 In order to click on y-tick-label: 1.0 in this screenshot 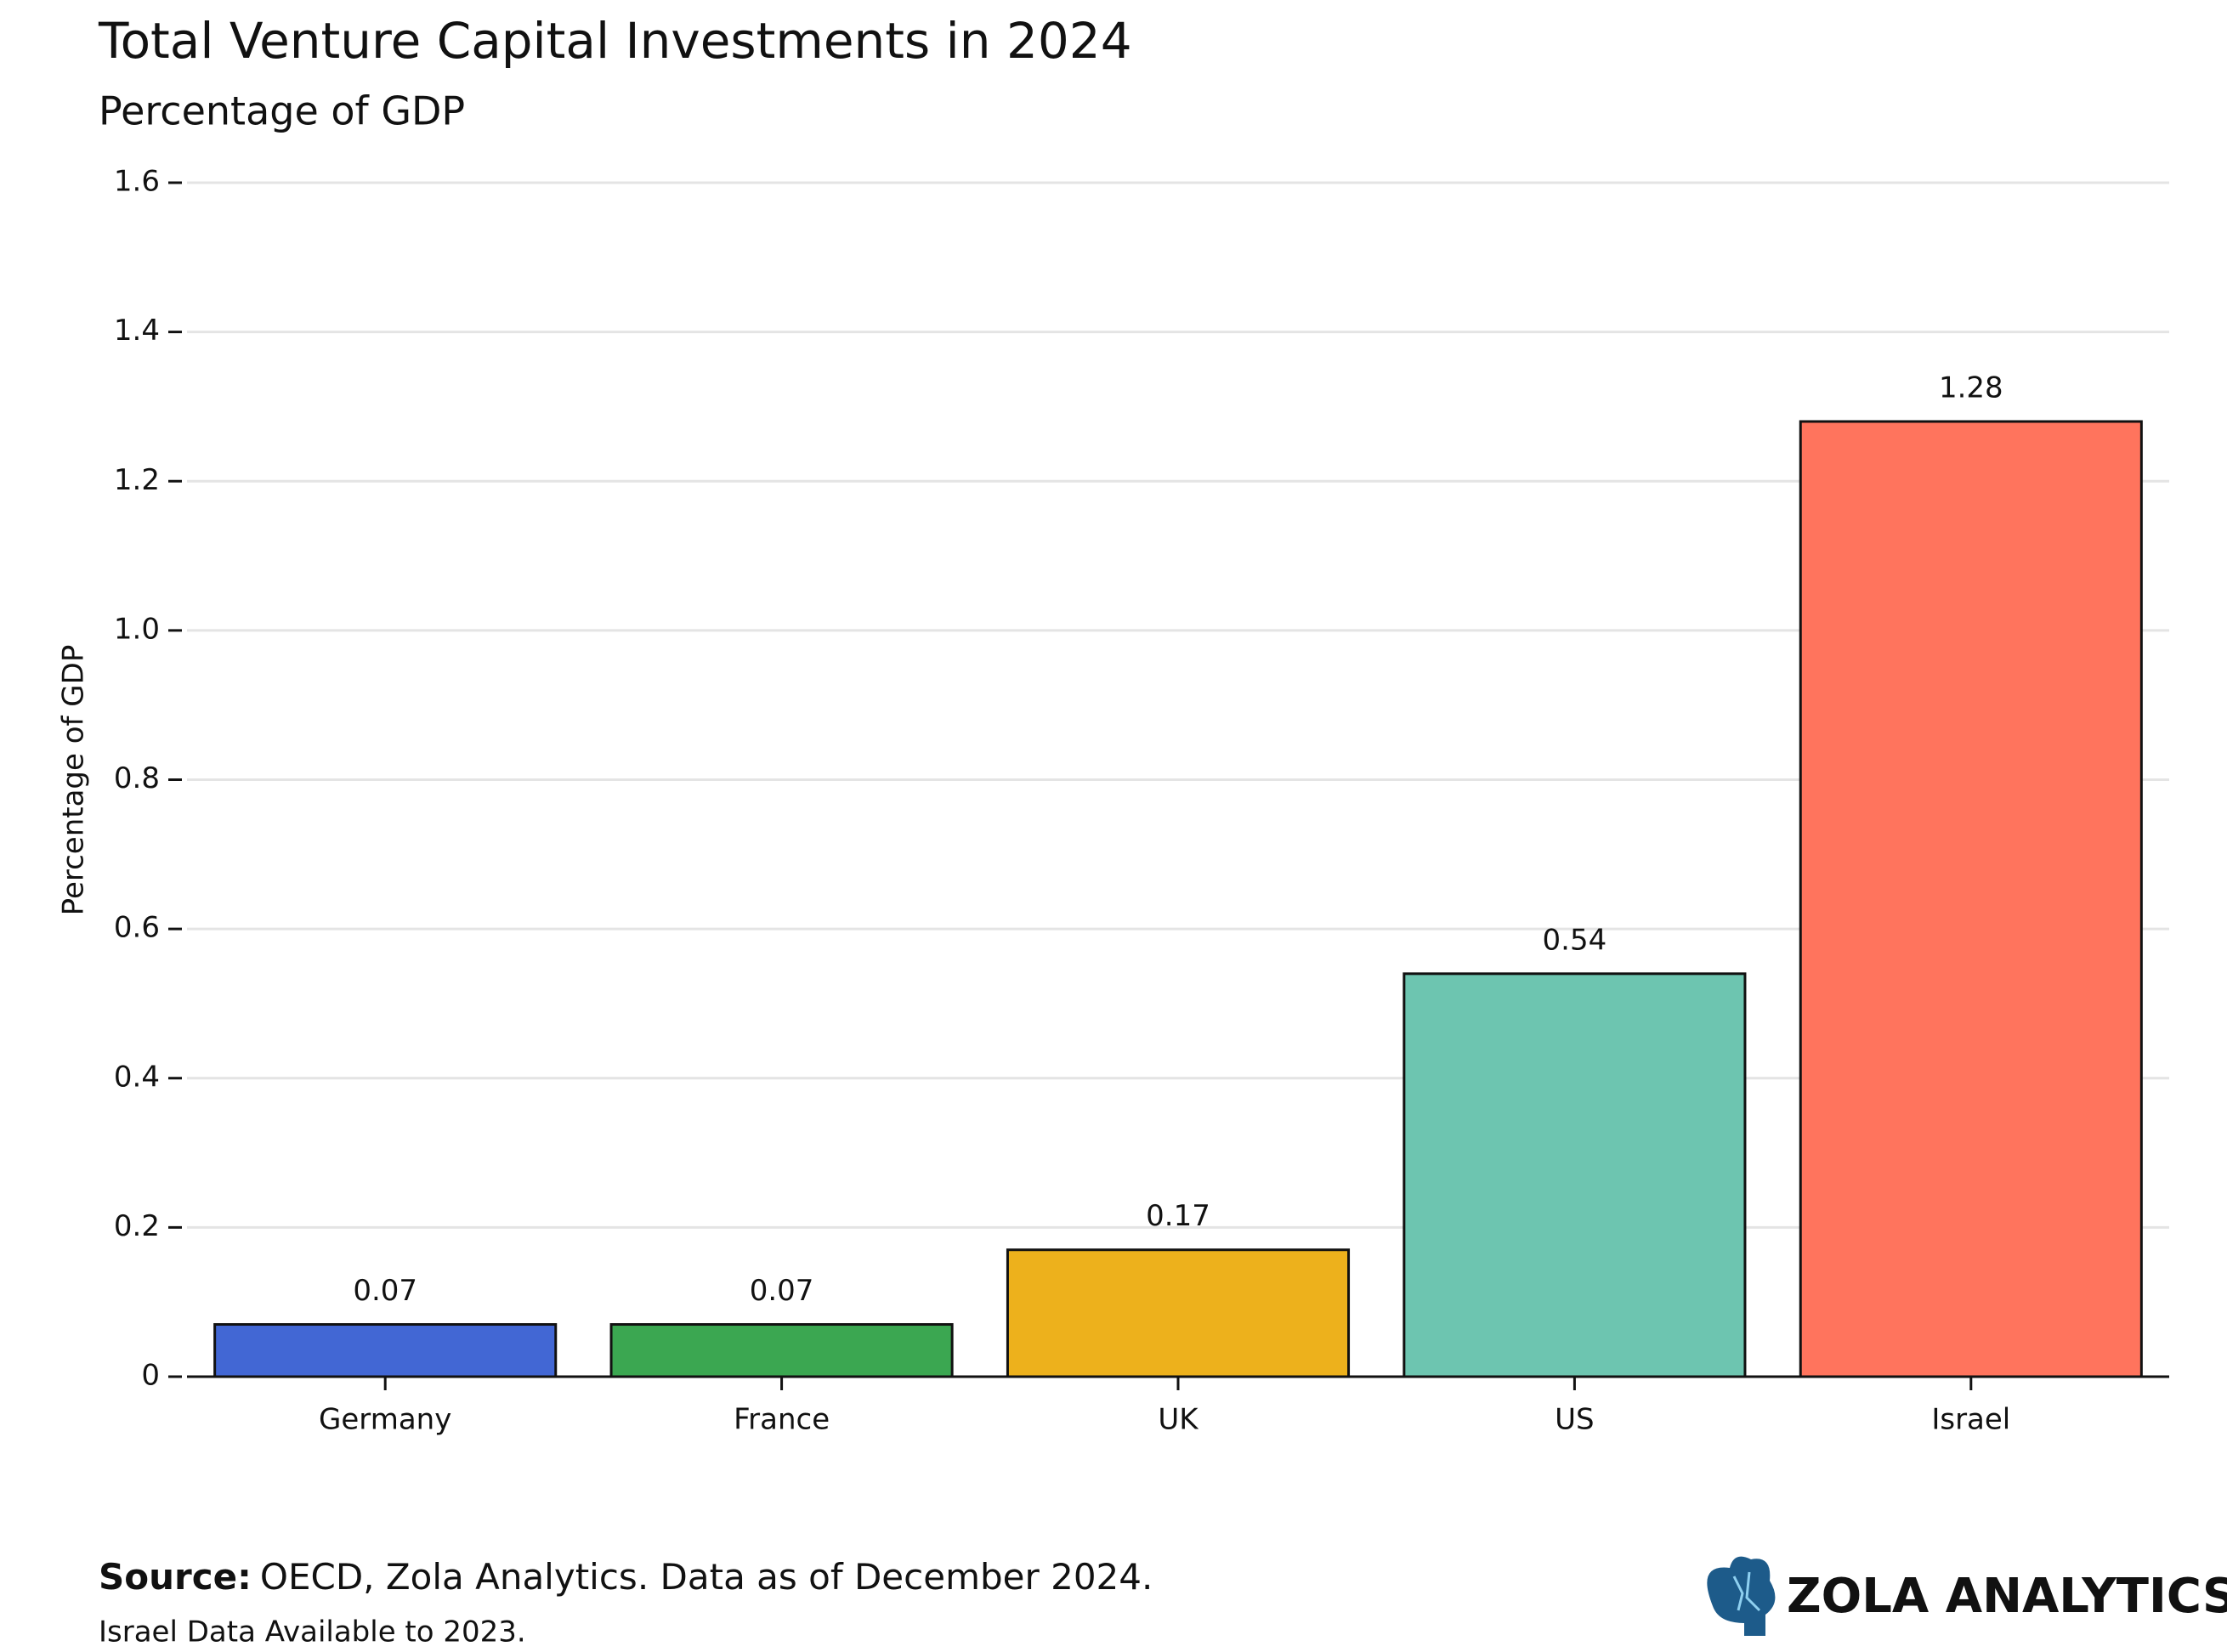, I will do `click(137, 629)`.